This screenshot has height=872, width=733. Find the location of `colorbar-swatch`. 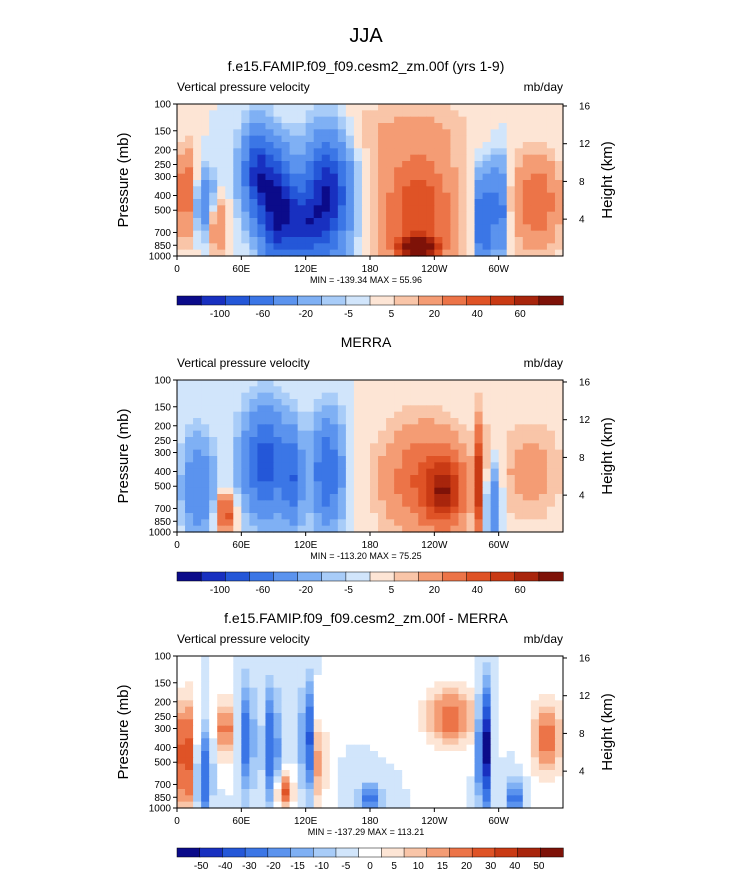

colorbar-swatch is located at coordinates (551, 576).